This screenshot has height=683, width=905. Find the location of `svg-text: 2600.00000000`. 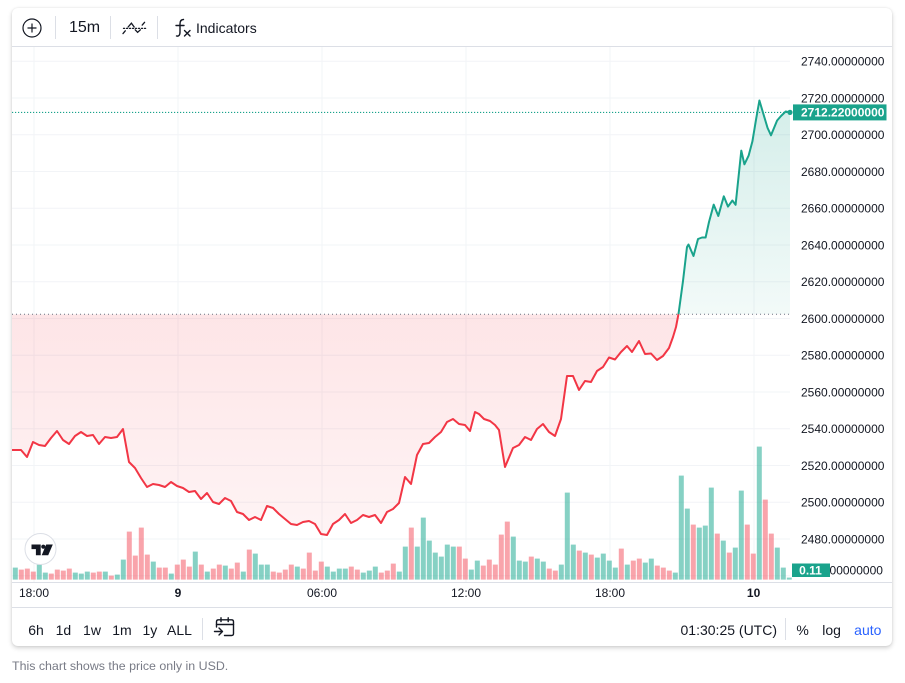

svg-text: 2600.00000000 is located at coordinates (843, 319).